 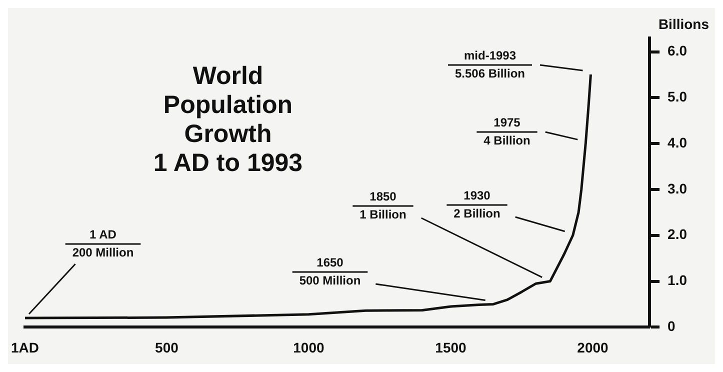 What do you see at coordinates (678, 188) in the screenshot?
I see `y-tick-label: 3.0` at bounding box center [678, 188].